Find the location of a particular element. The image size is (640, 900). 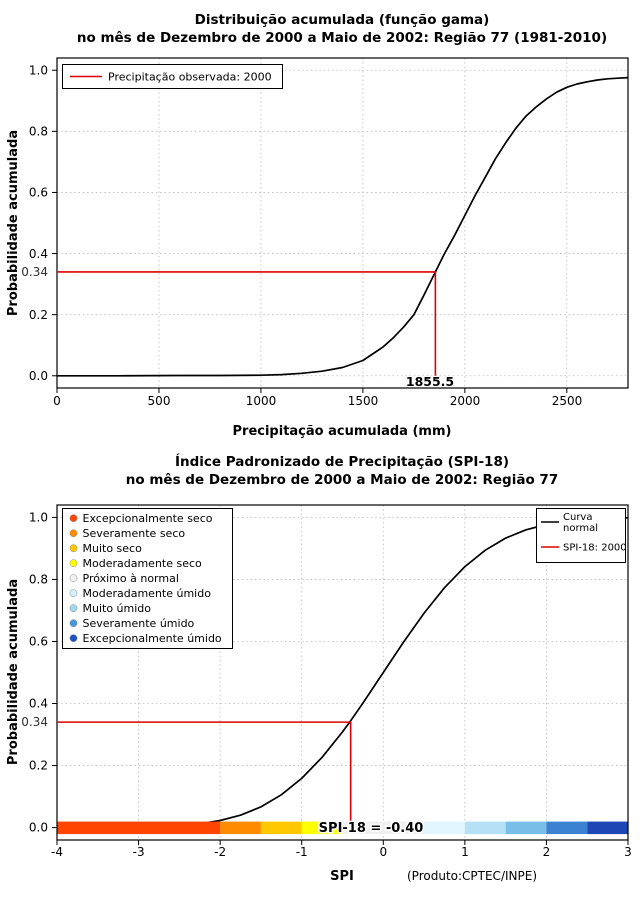

legend-observed: Precipitação observada: 2000 is located at coordinates (172, 76).